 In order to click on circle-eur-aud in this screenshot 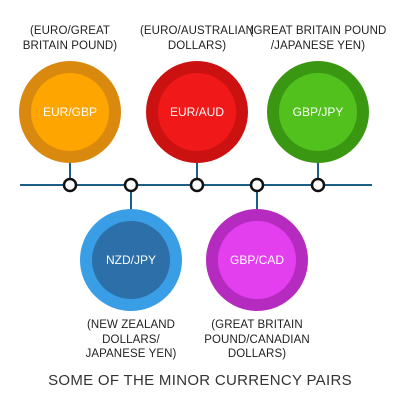, I will do `click(197, 112)`.